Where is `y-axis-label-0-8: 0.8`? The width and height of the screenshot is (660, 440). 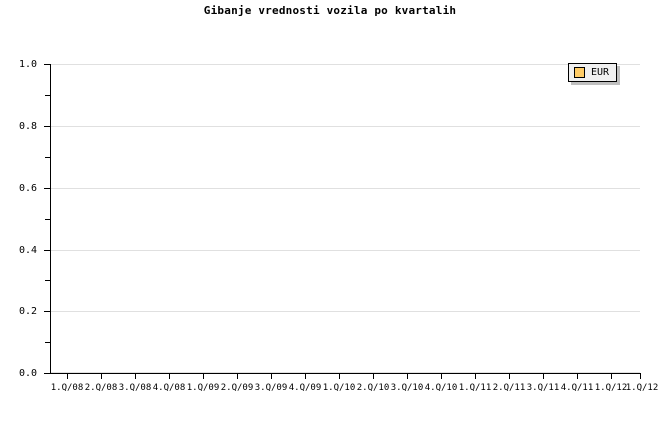
y-axis-label-0-8: 0.8 is located at coordinates (27, 126).